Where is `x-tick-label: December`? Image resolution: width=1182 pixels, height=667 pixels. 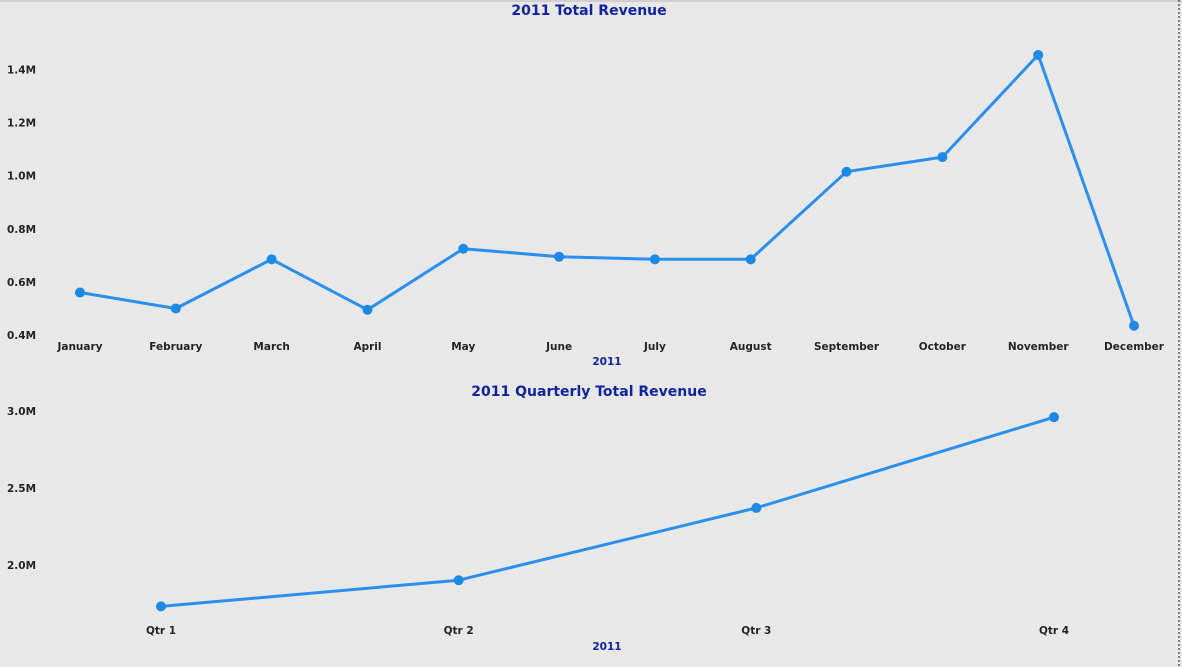
x-tick-label: December is located at coordinates (1134, 347).